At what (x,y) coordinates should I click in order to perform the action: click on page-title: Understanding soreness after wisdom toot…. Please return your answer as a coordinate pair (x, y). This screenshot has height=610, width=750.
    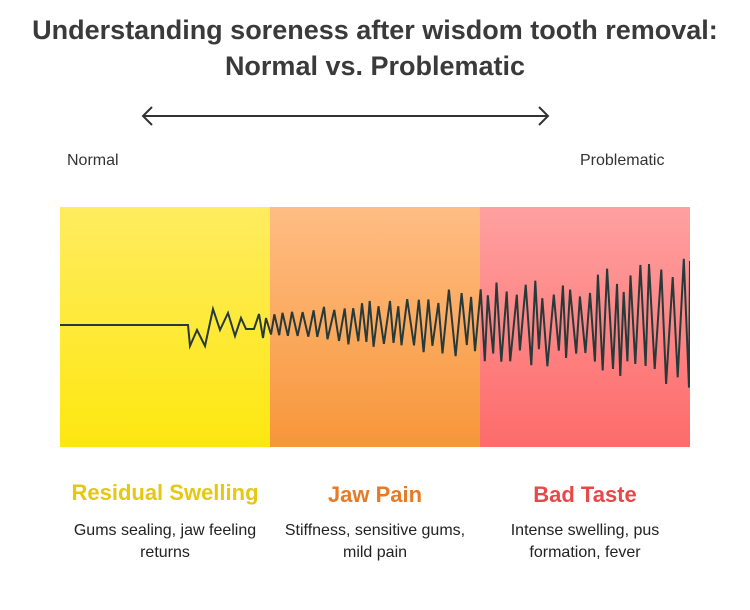
    Looking at the image, I should click on (375, 48).